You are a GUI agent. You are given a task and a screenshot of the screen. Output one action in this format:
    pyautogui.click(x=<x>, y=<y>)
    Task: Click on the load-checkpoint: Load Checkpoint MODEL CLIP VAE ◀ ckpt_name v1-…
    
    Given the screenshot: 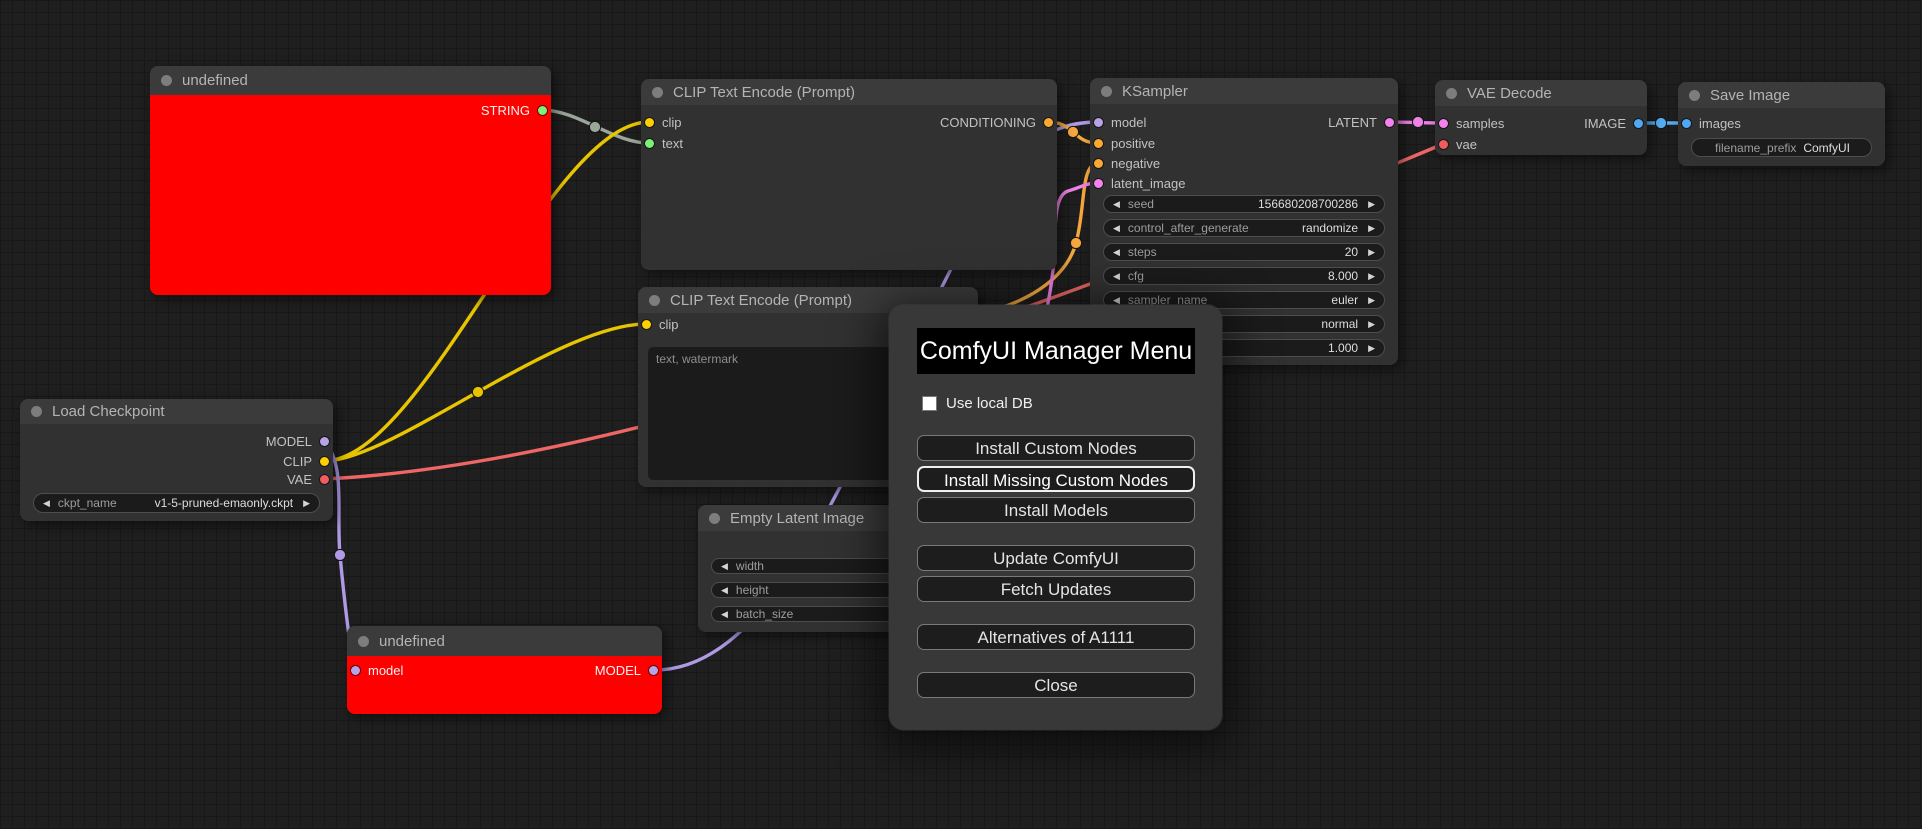 What is the action you would take?
    pyautogui.click(x=176, y=460)
    